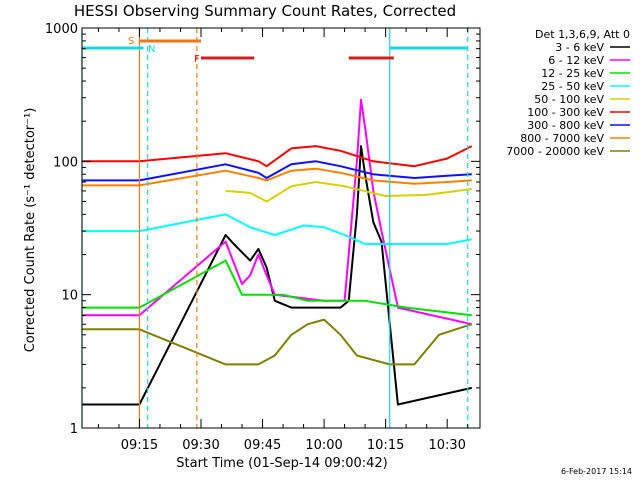  I want to click on x-tick-label: 10:00, so click(323, 445).